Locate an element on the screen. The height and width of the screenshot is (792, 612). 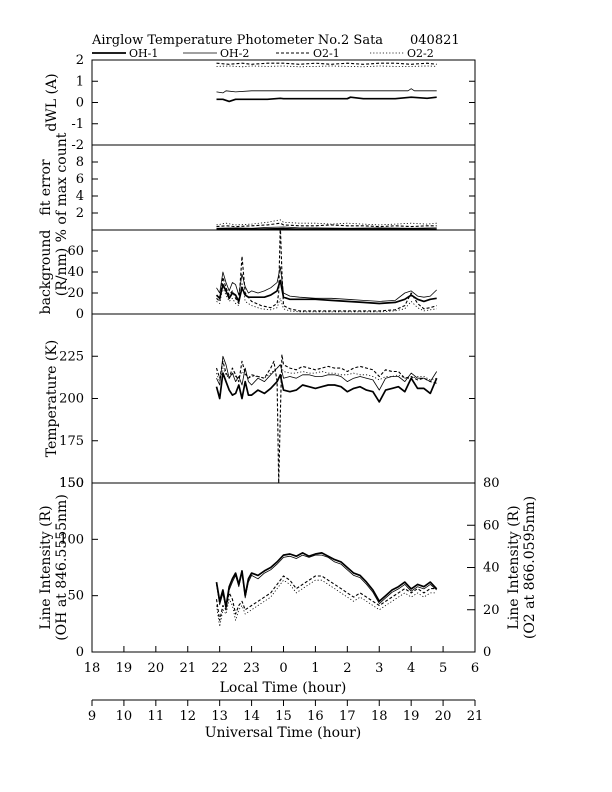
y-tick-label: 4 is located at coordinates (80, 196).